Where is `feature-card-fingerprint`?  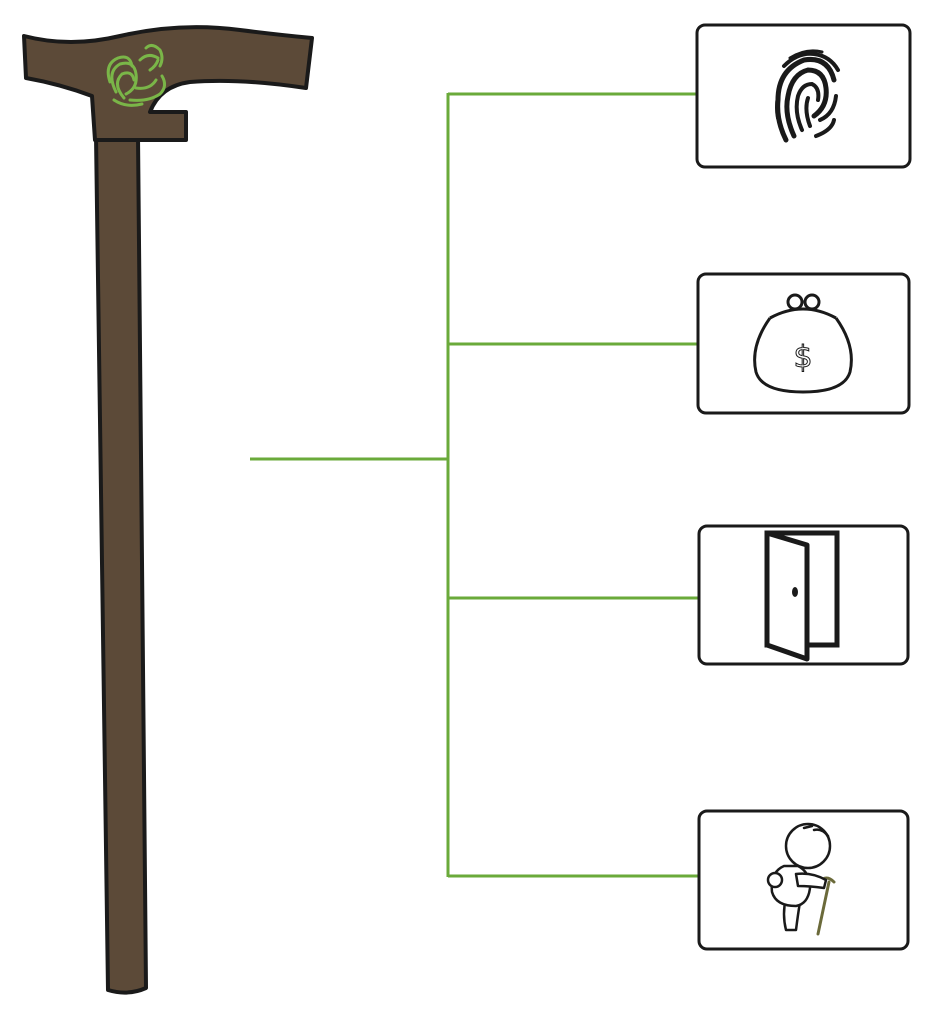
feature-card-fingerprint is located at coordinates (803, 96).